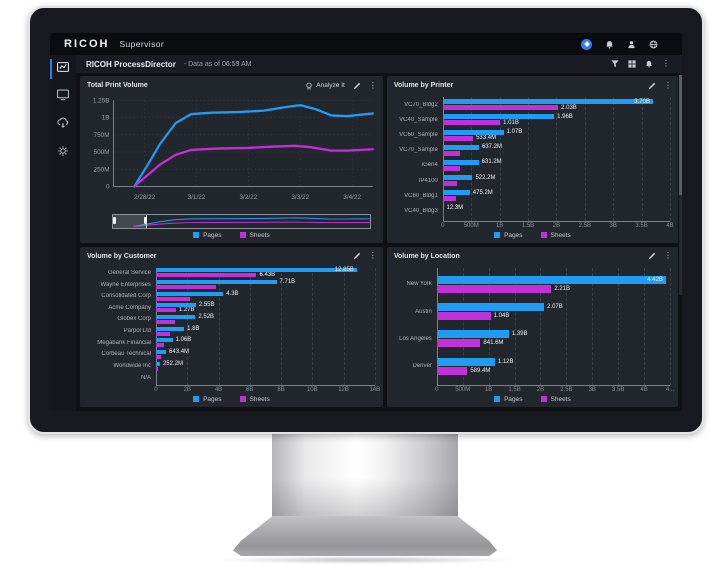  Describe the element at coordinates (532, 135) in the screenshot. I see `bar-group: VC60_Sample 1.07B 533.4M` at that location.